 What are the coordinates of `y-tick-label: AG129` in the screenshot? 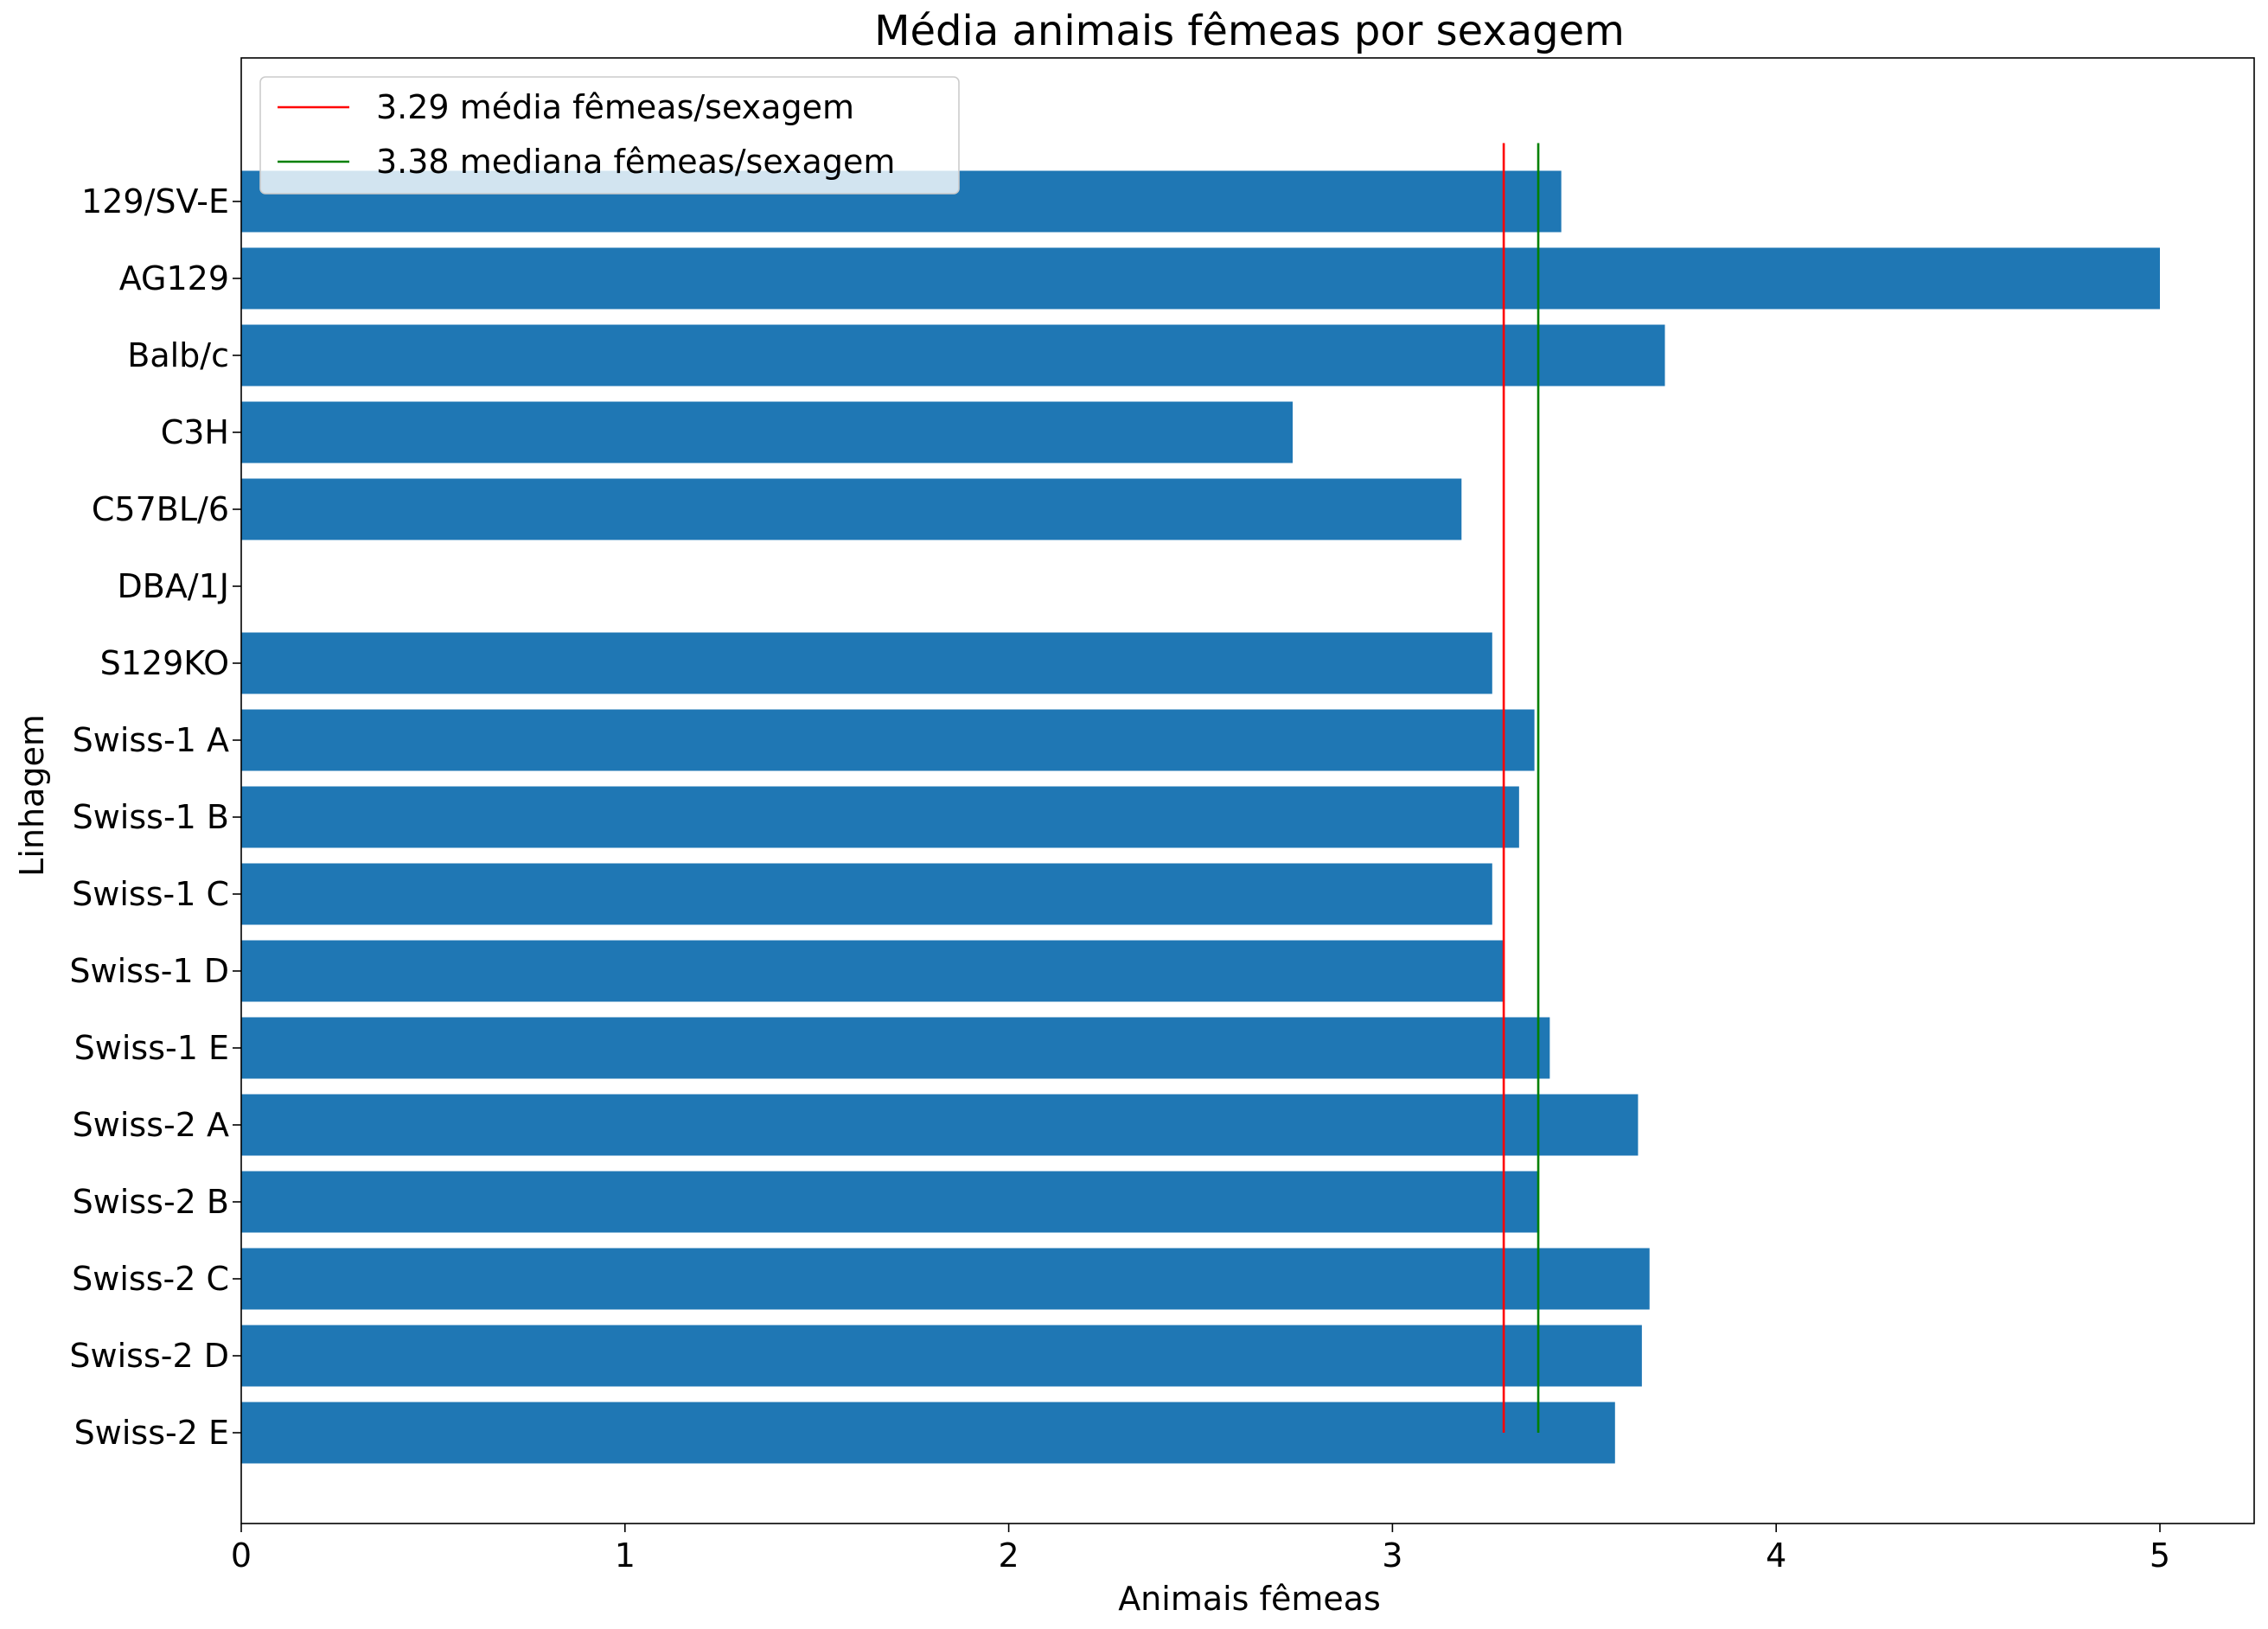 It's located at (174, 278).